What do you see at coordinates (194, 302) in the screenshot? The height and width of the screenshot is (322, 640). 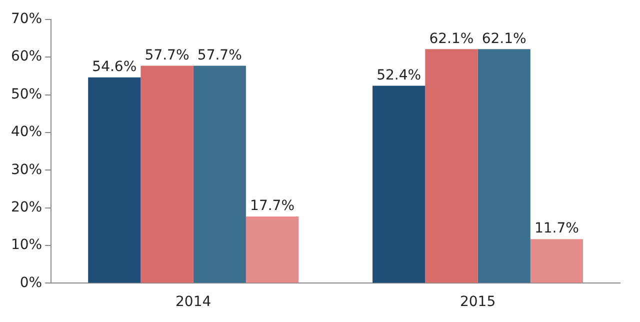 I see `x-tick-label: 2014` at bounding box center [194, 302].